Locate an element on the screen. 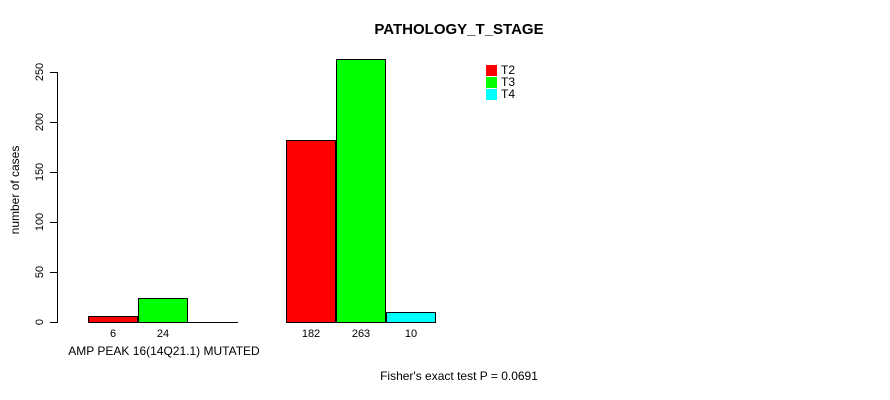 This screenshot has height=400, width=890. legend-swatch-t2 is located at coordinates (491, 70).